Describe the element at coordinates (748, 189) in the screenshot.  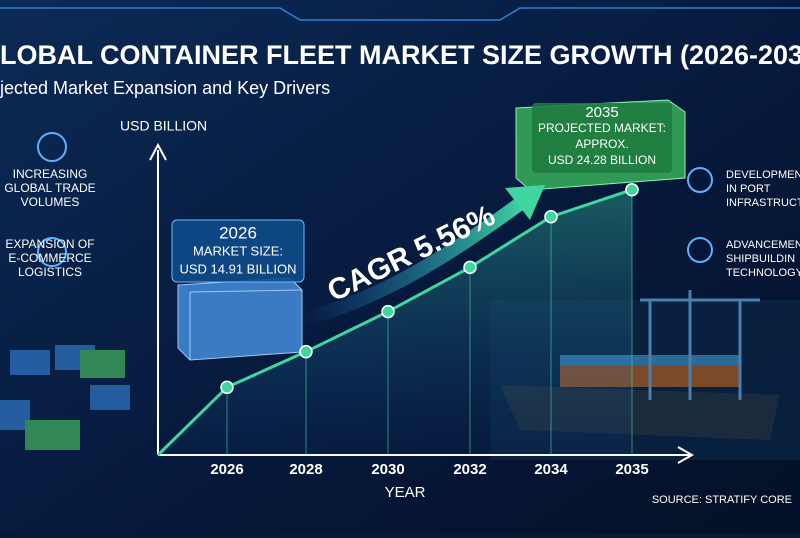
I see `driver-text: IN PORT` at that location.